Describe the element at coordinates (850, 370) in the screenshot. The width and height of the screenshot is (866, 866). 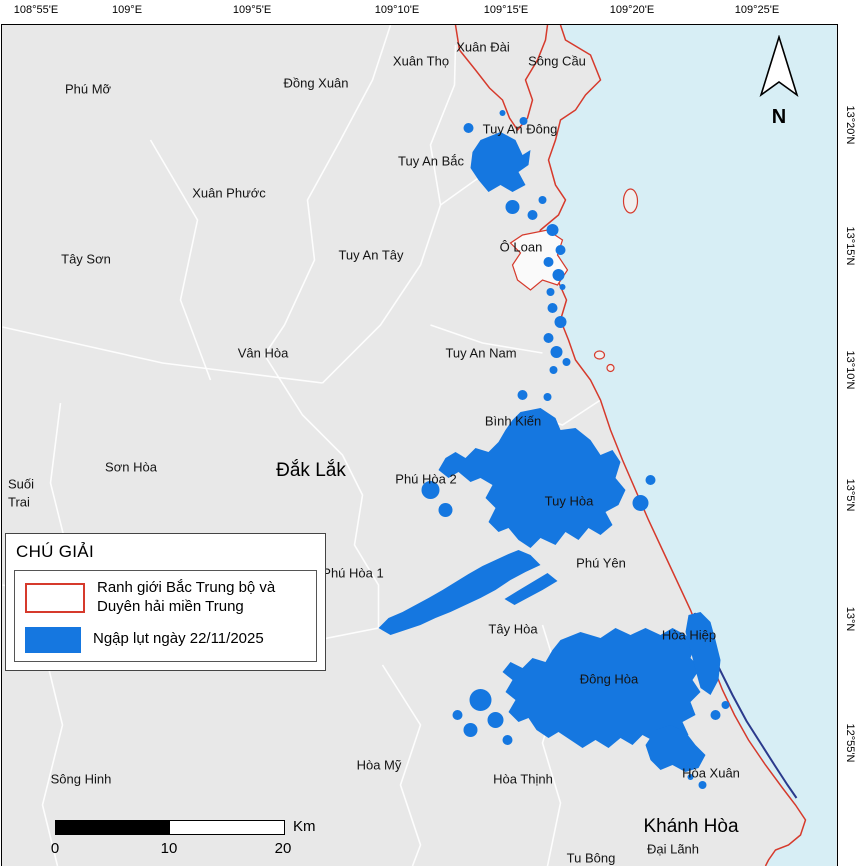
I see `graticule-right-2: 13°10'N` at that location.